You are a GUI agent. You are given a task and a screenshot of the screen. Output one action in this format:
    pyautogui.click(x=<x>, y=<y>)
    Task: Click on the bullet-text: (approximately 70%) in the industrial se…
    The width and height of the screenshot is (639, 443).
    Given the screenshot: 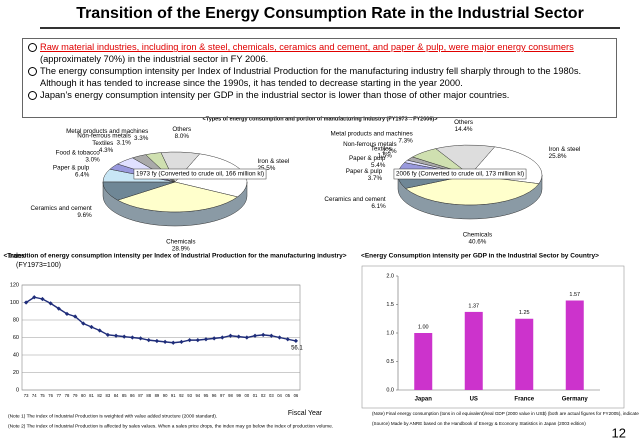 What is the action you would take?
    pyautogui.click(x=154, y=59)
    